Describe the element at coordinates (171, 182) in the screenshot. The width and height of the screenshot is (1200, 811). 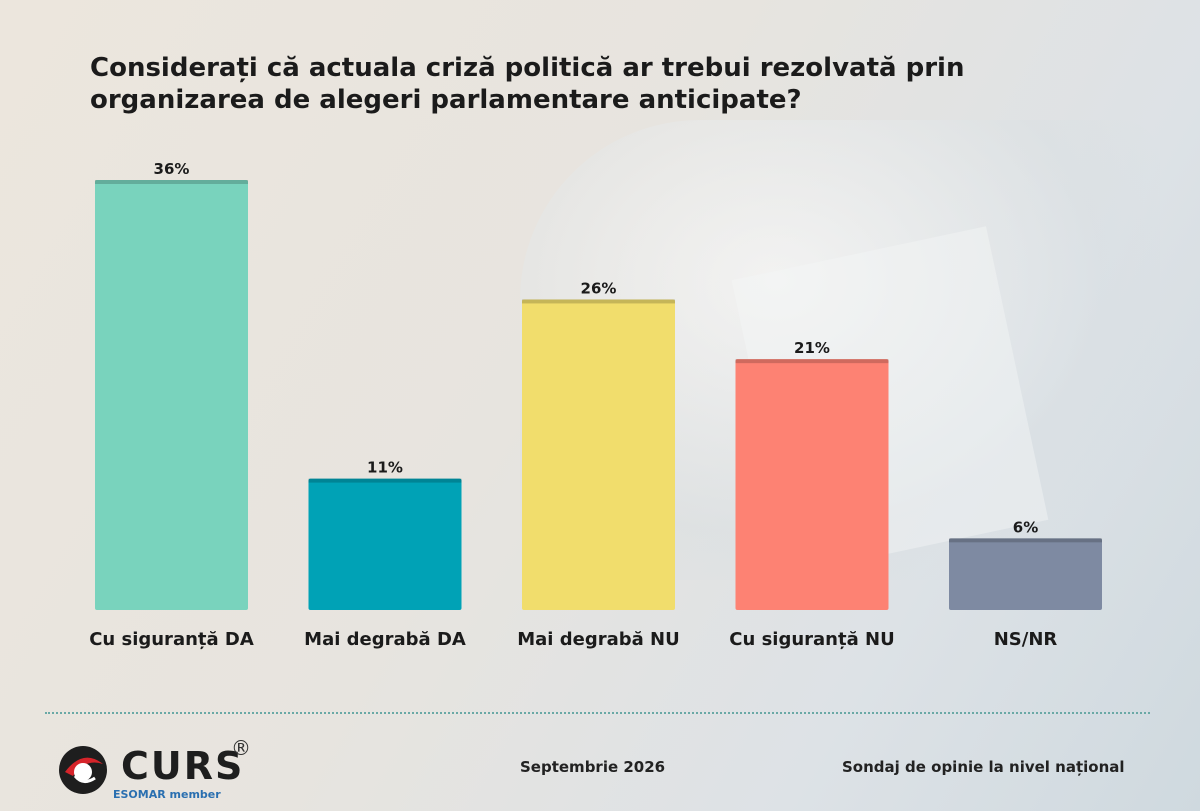
I see `bar-top-edge-cu-siguranta-da` at that location.